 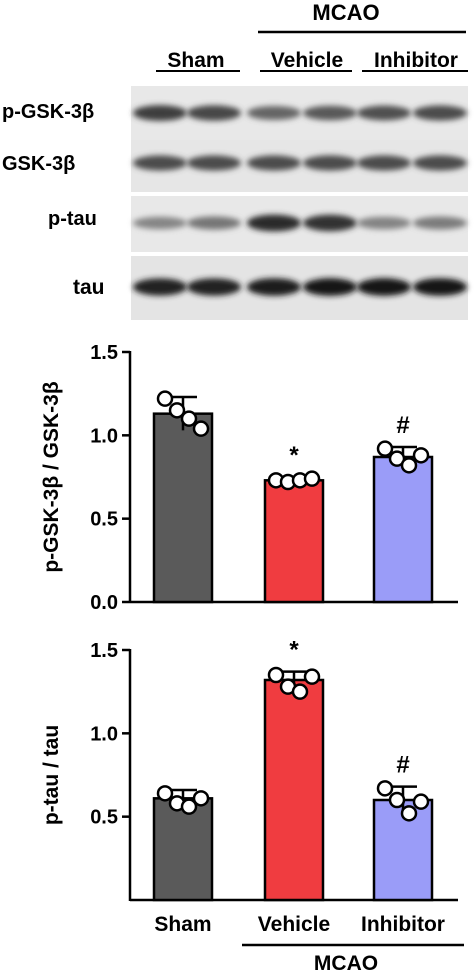 What do you see at coordinates (72, 219) in the screenshot?
I see `blot-row-label: p-tau` at bounding box center [72, 219].